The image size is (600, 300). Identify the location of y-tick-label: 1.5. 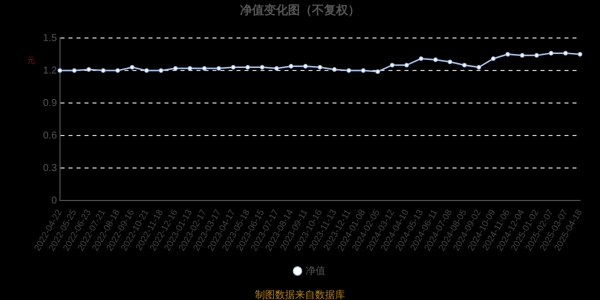
(50, 38).